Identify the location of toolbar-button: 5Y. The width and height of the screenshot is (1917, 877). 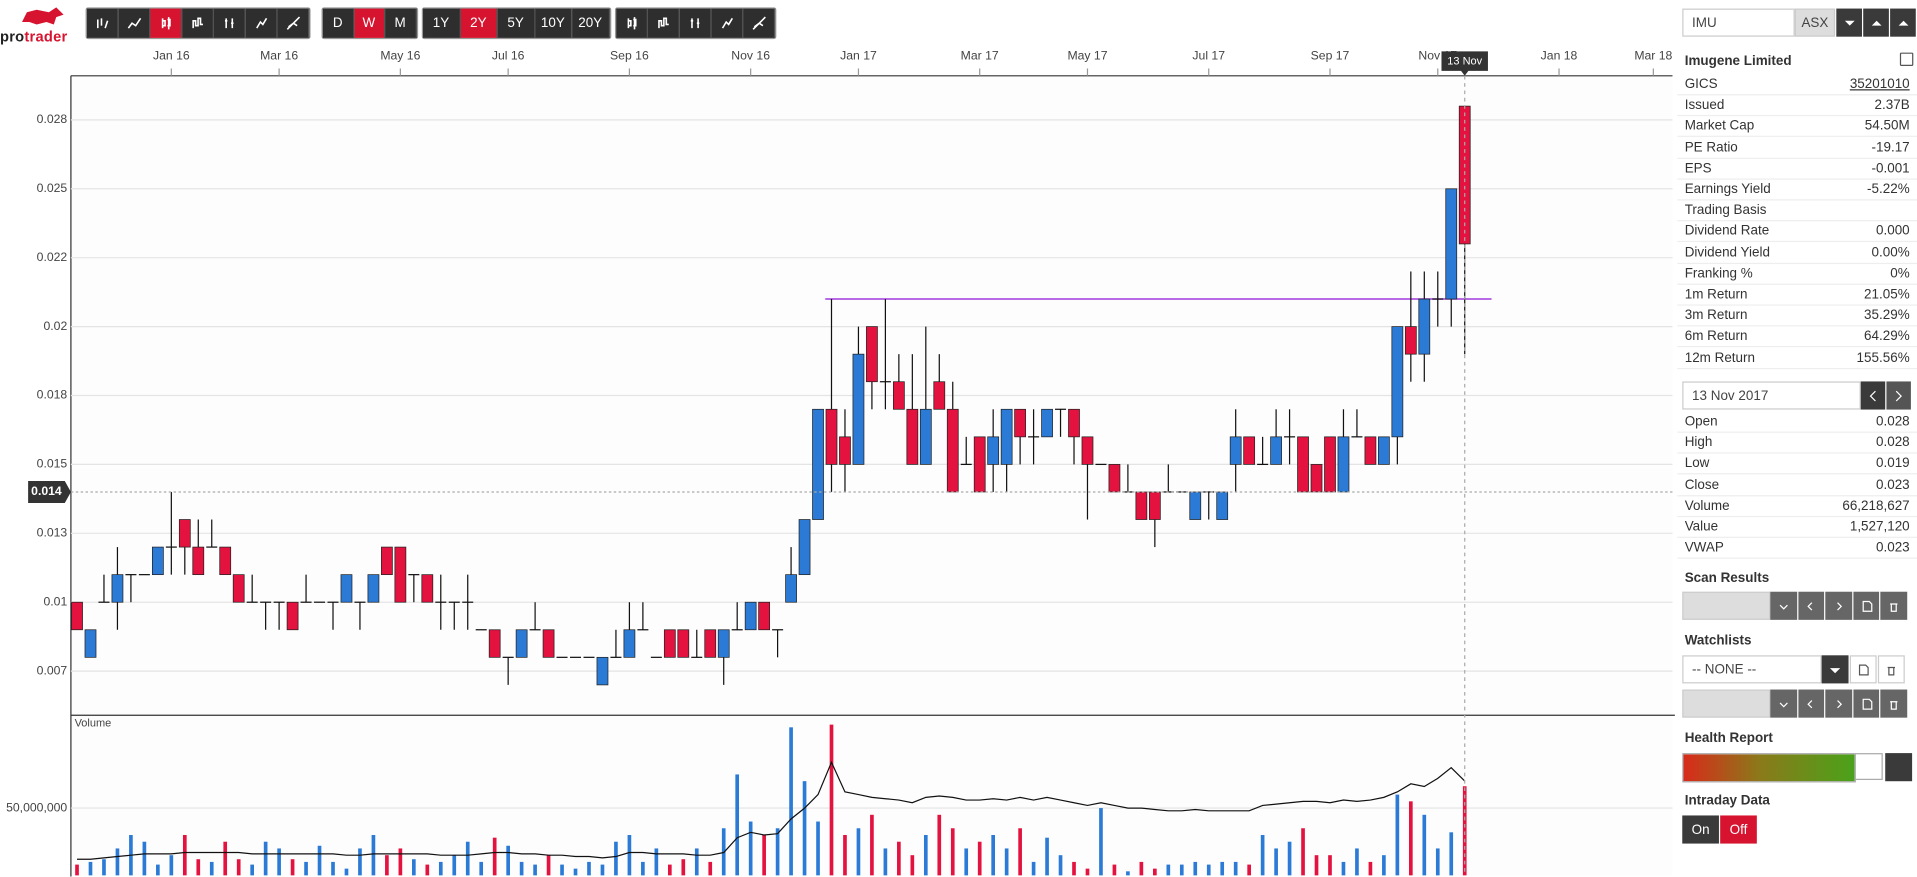
(516, 23).